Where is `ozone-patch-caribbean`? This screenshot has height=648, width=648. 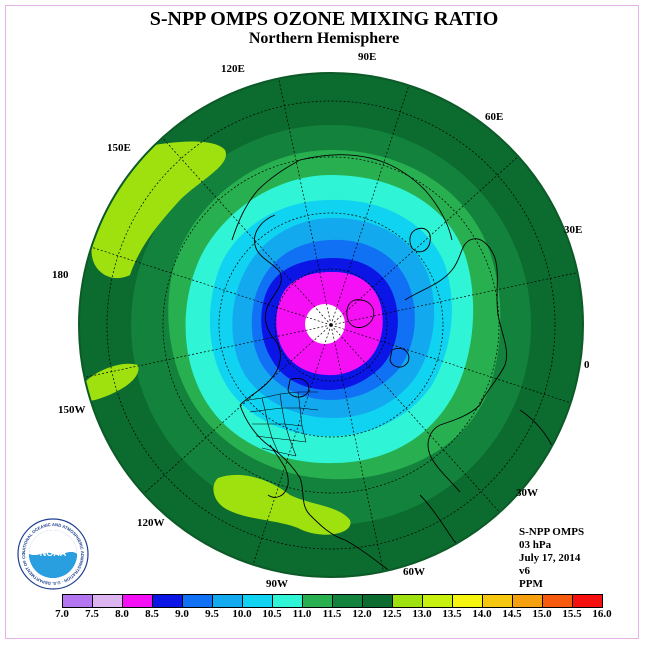 ozone-patch-caribbean is located at coordinates (282, 504).